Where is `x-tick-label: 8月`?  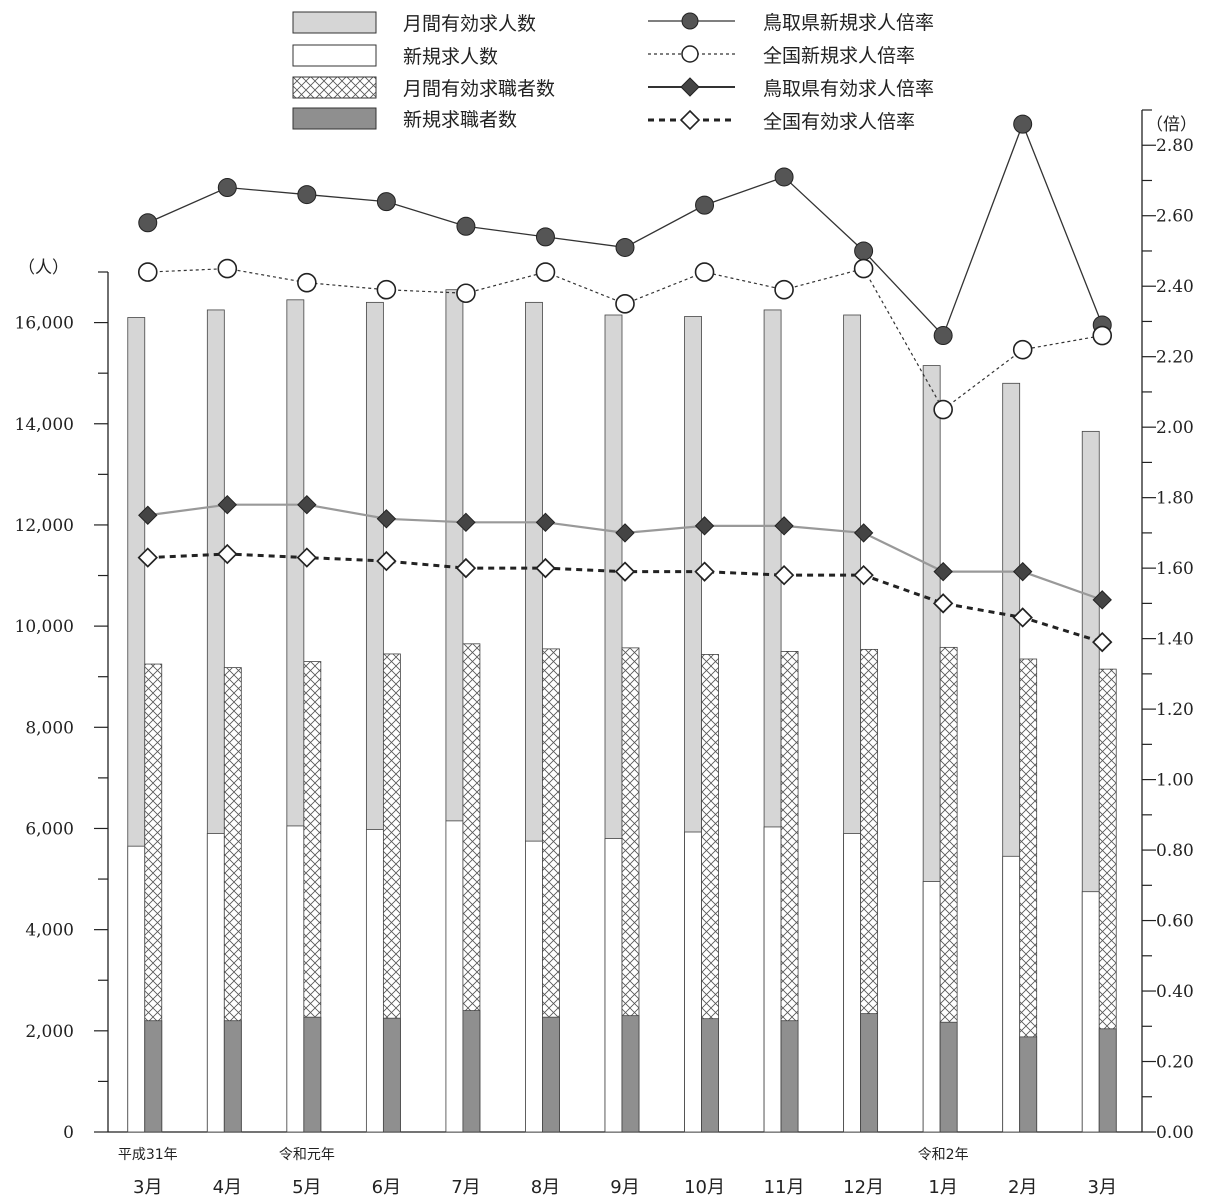
x-tick-label: 8月 is located at coordinates (545, 1187).